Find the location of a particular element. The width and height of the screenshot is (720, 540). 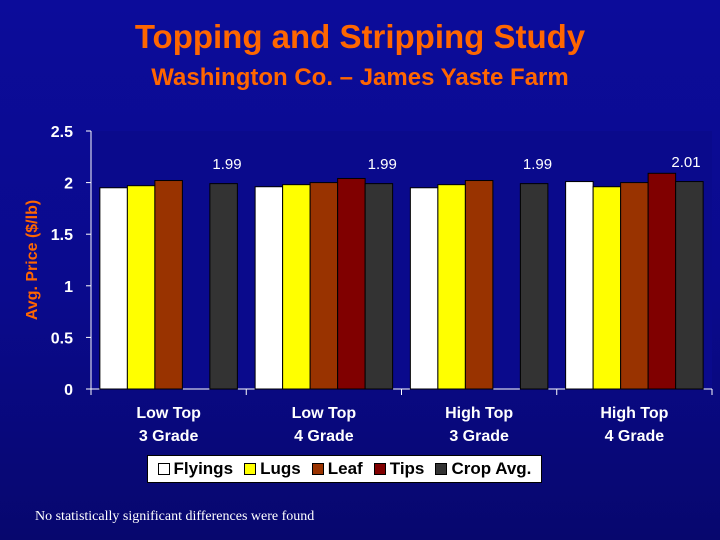

data-label: 2.01 is located at coordinates (685, 162).